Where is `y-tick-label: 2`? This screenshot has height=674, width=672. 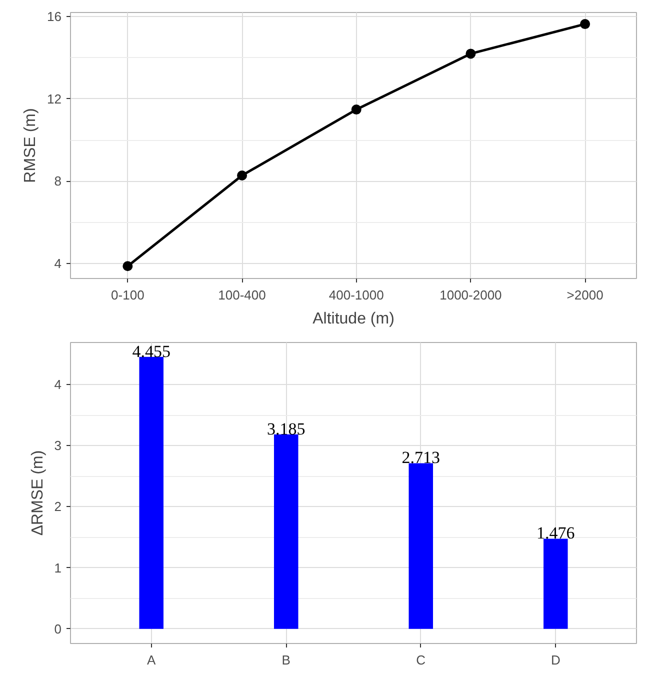
y-tick-label: 2 is located at coordinates (58, 506).